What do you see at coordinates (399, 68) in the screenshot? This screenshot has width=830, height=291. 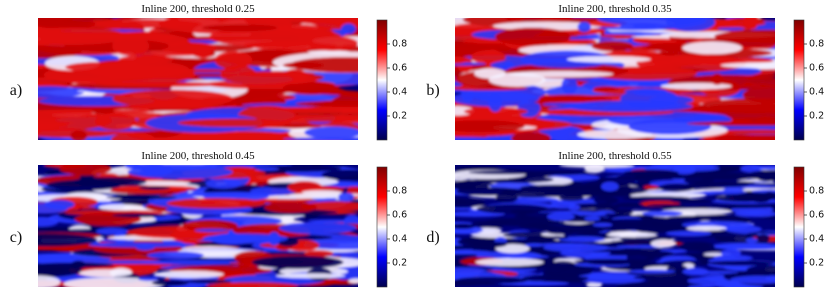 I see `colorbar-tick-label: 0.6` at bounding box center [399, 68].